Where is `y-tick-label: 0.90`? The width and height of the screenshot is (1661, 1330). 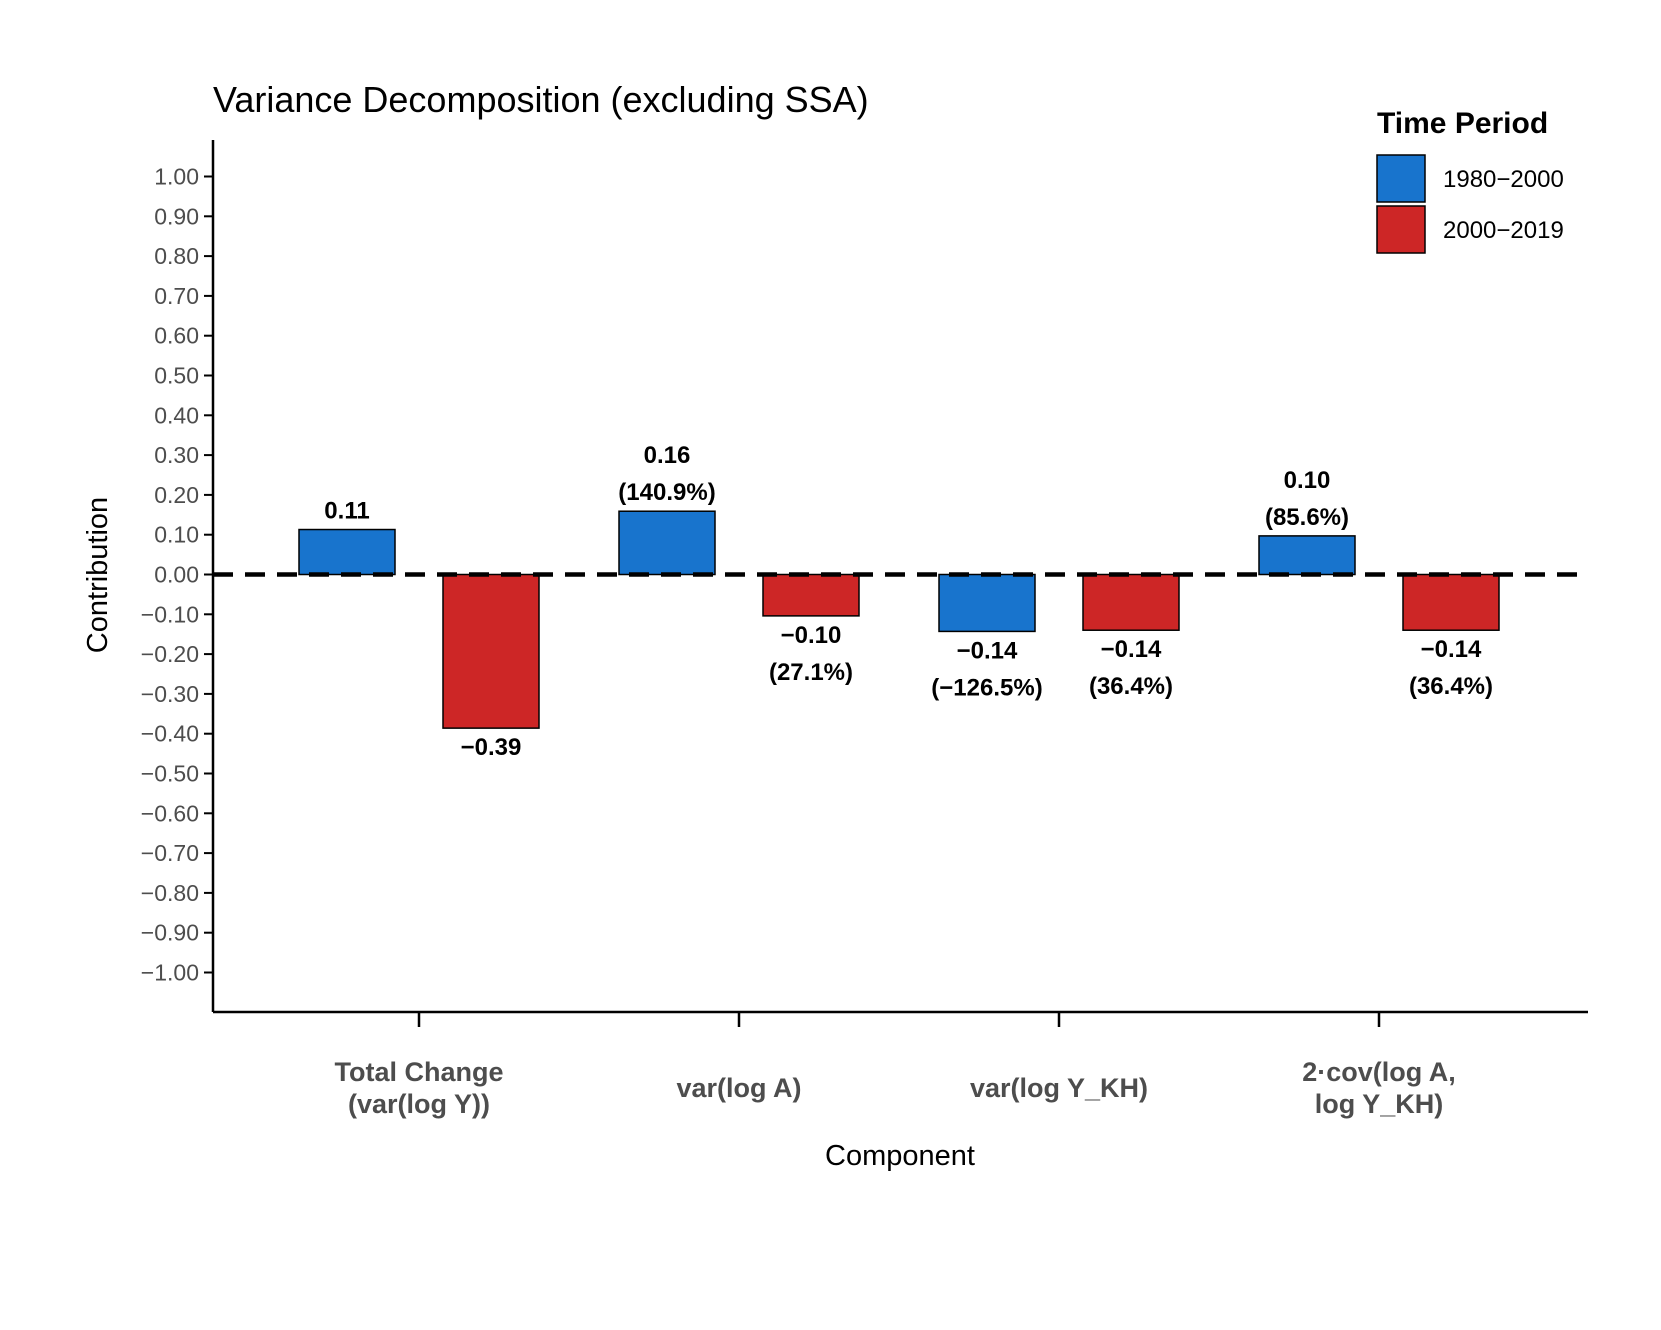 y-tick-label: 0.90 is located at coordinates (176, 216).